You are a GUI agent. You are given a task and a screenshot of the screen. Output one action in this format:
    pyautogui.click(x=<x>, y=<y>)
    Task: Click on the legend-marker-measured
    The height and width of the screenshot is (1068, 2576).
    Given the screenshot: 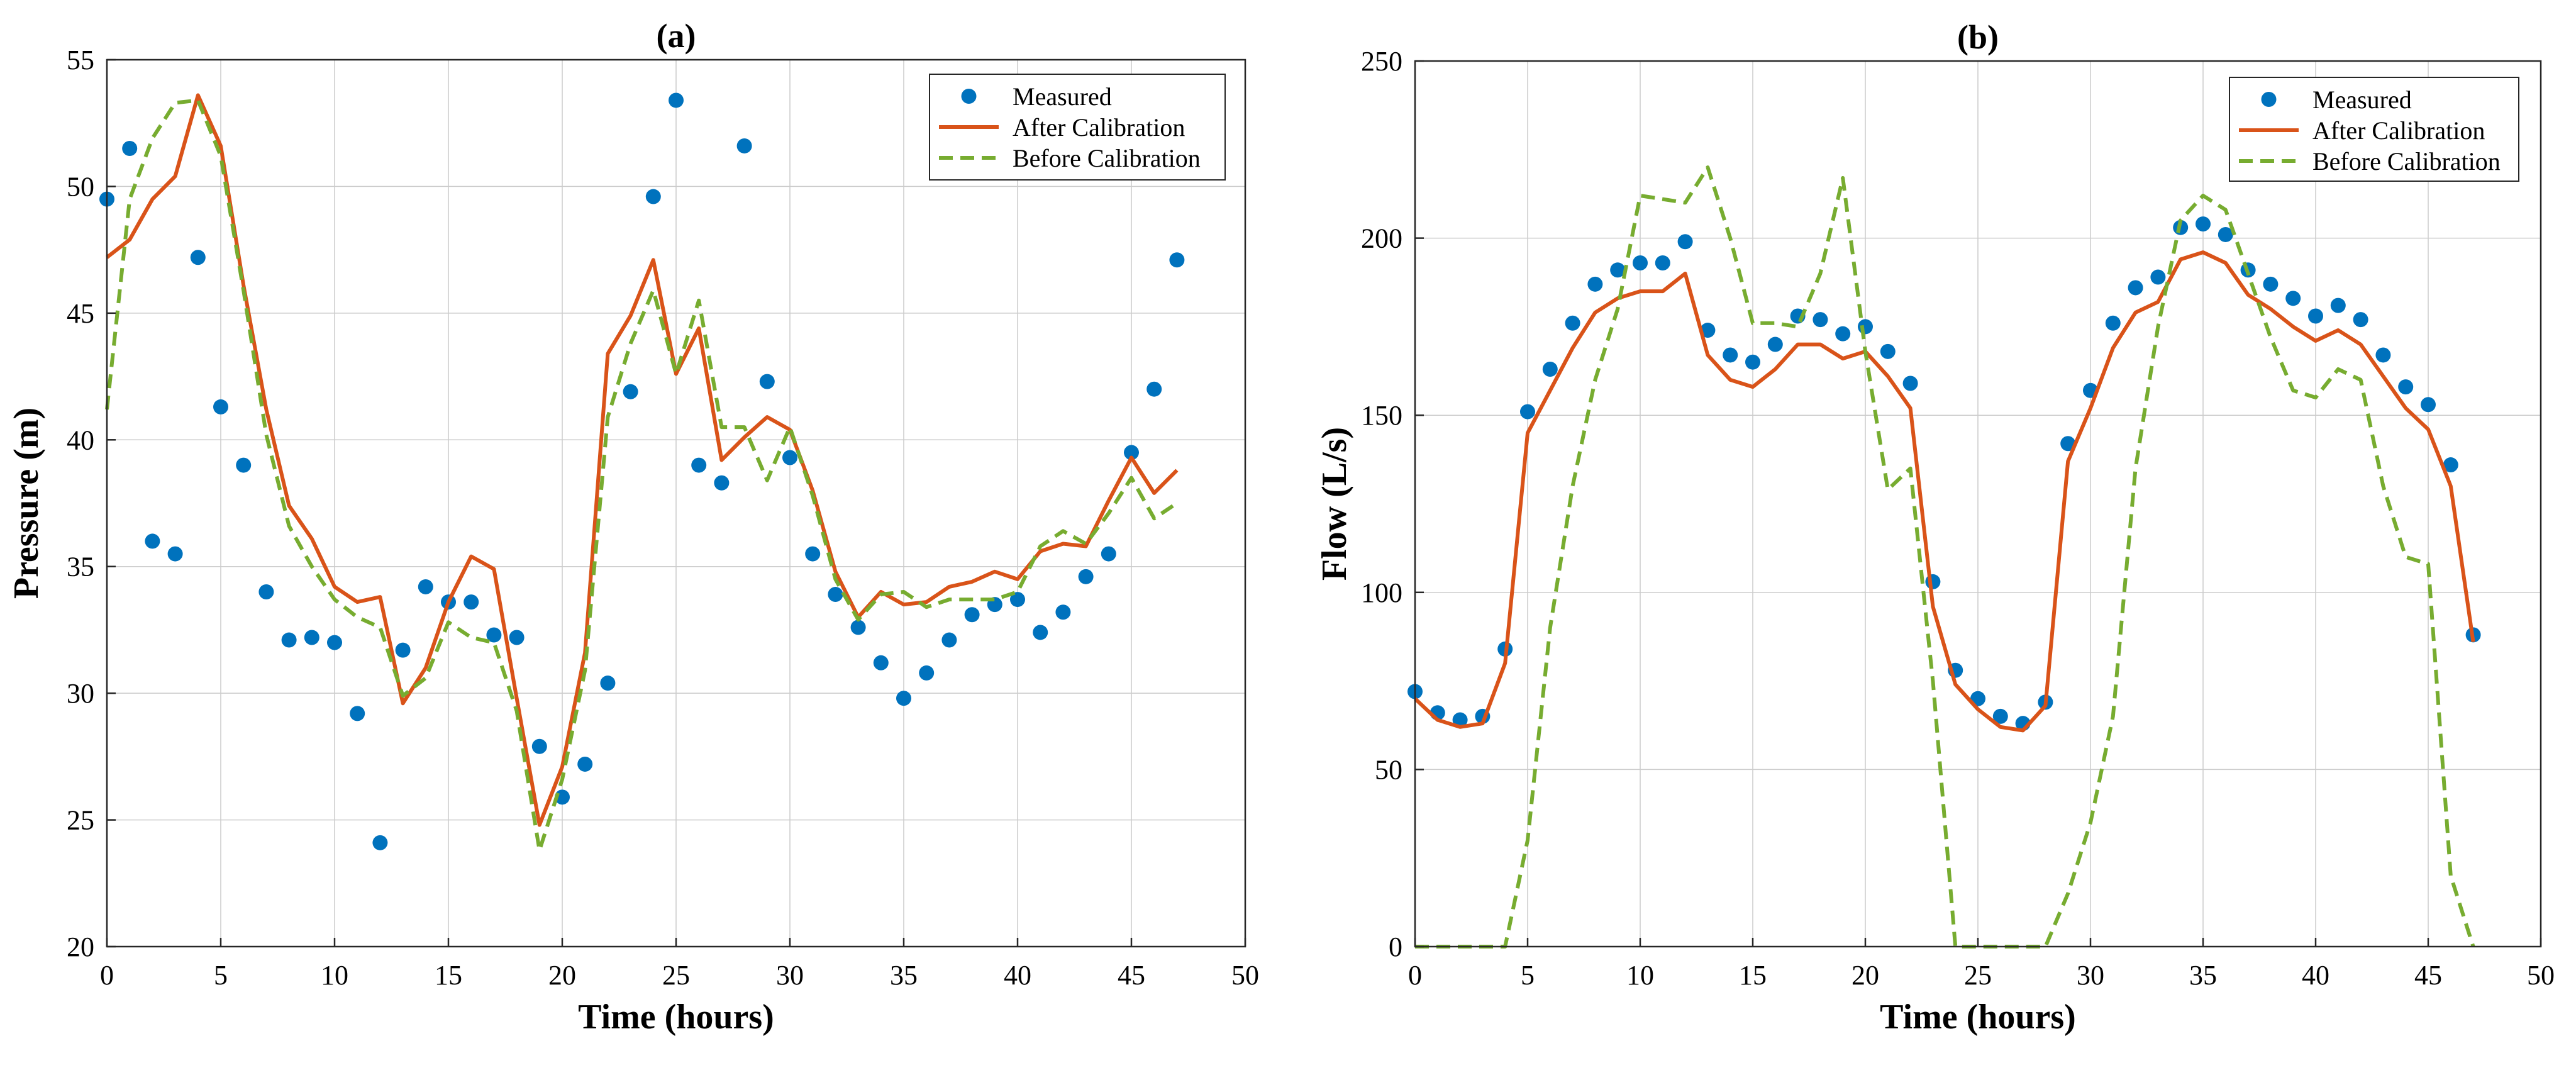 What is the action you would take?
    pyautogui.click(x=969, y=96)
    